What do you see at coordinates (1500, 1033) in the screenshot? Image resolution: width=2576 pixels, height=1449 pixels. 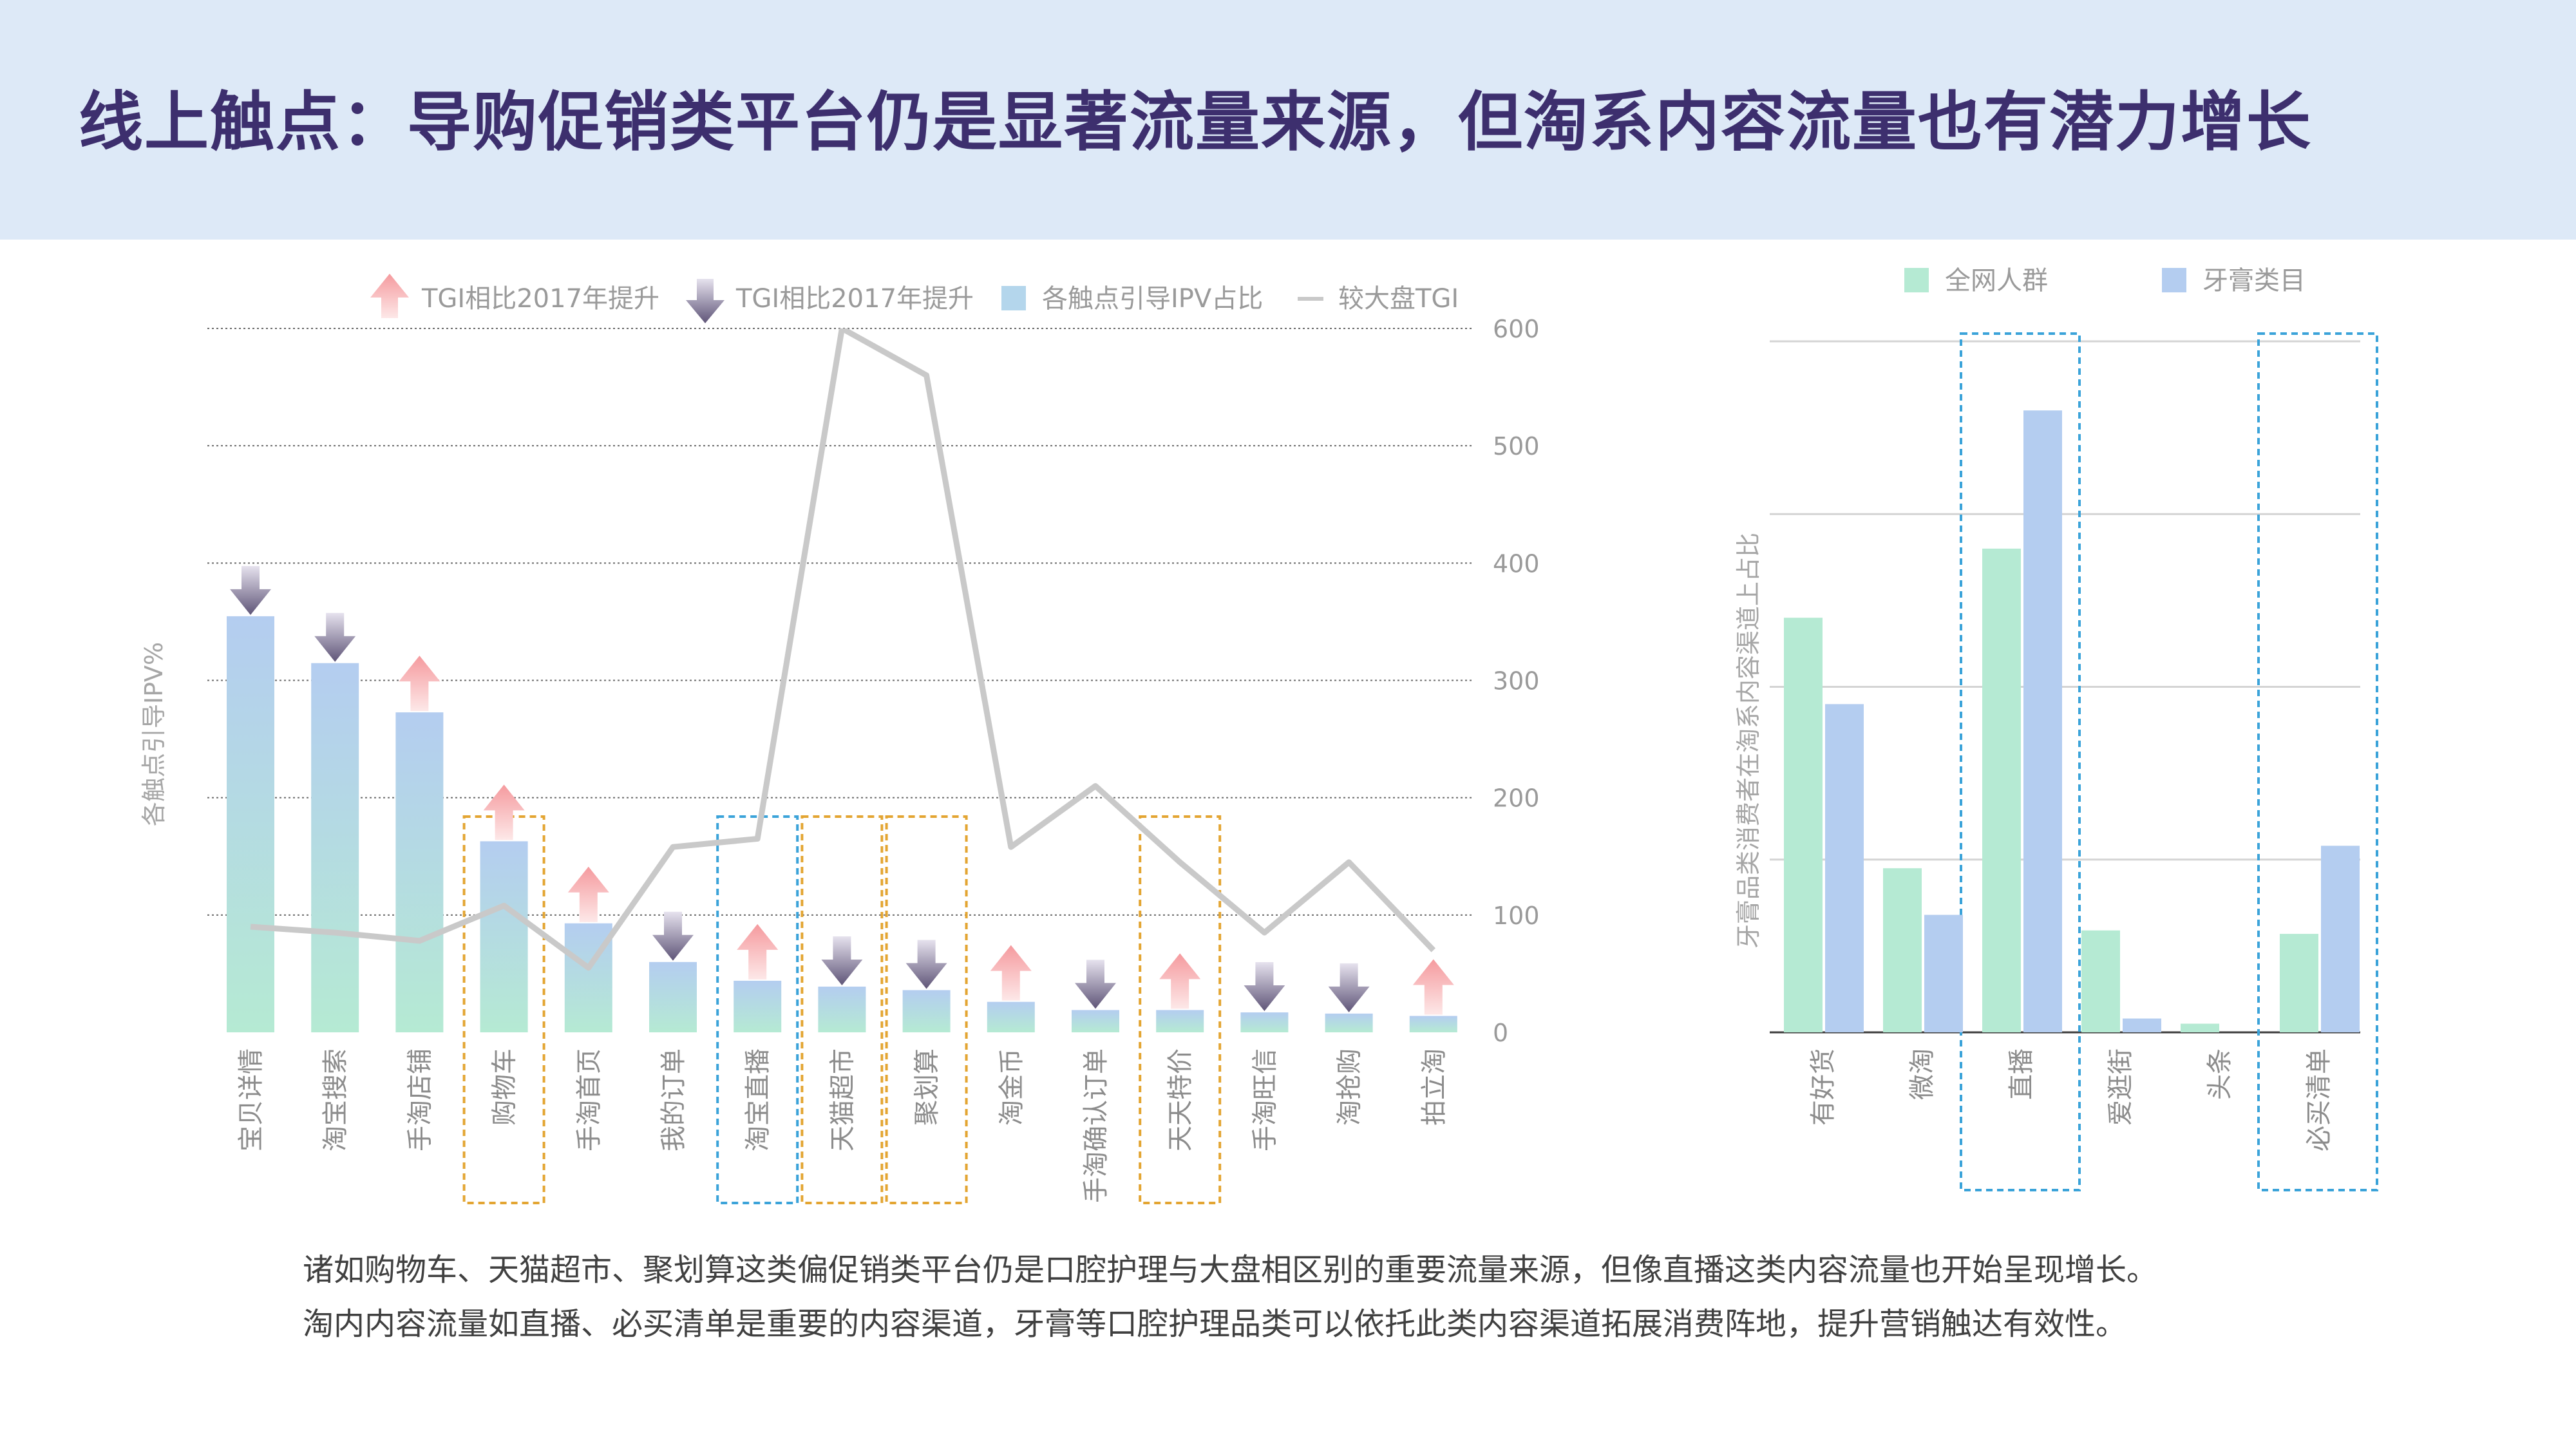 I see `y2-tick-label: 0` at bounding box center [1500, 1033].